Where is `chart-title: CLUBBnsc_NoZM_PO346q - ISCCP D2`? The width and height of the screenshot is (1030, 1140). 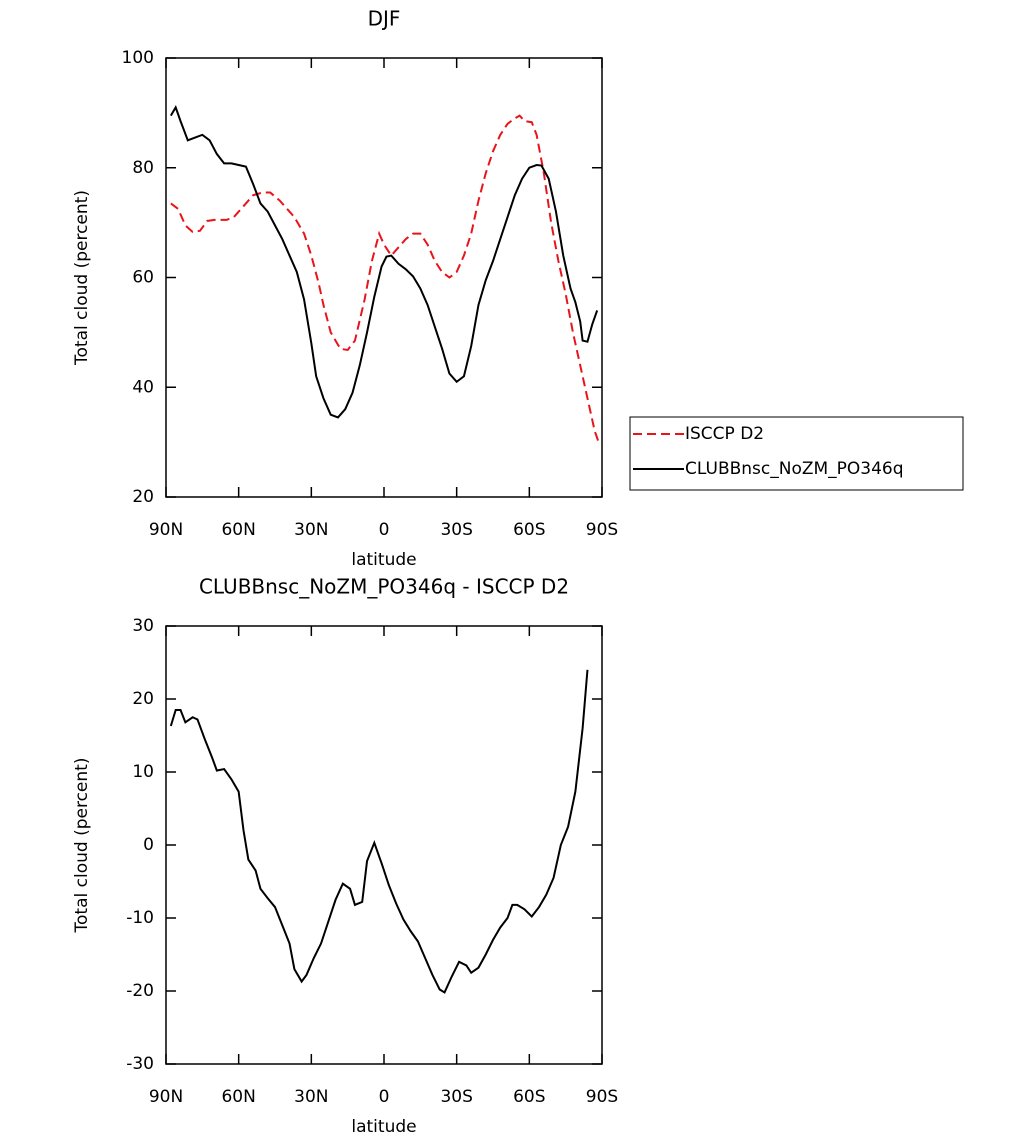
chart-title: CLUBBnsc_NoZM_PO346q - ISCCP D2 is located at coordinates (384, 587).